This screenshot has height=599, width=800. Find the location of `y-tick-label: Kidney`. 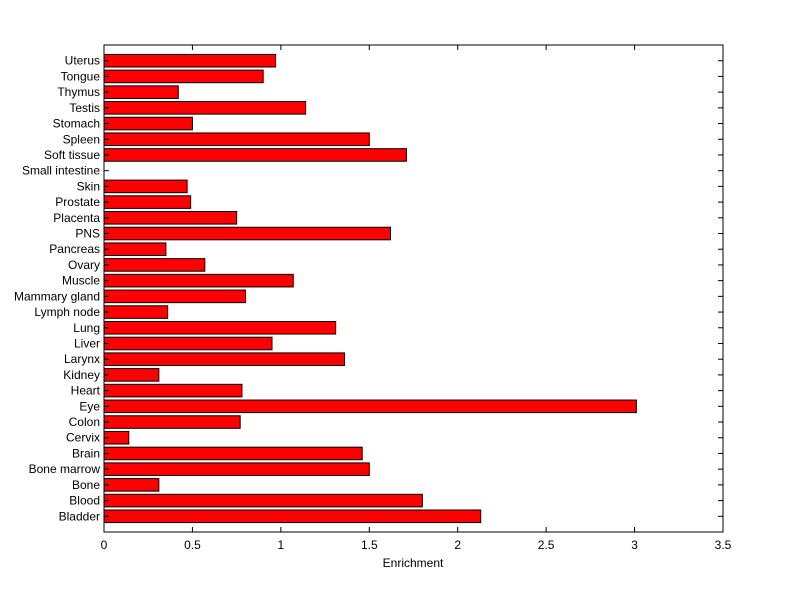

y-tick-label: Kidney is located at coordinates (81, 375).